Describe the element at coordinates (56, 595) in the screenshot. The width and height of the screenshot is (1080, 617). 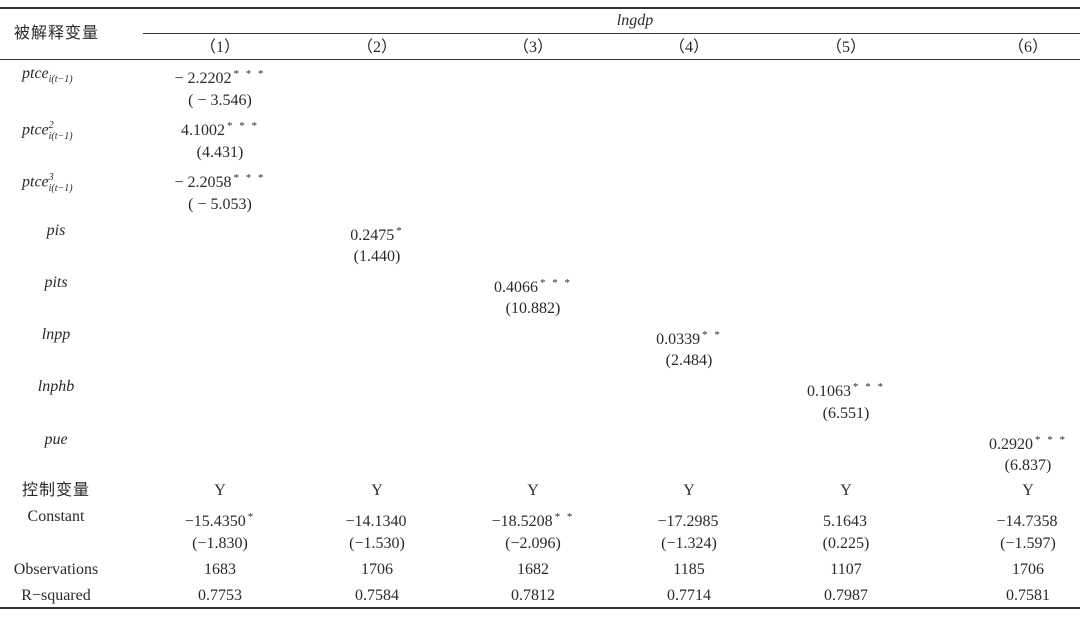
I see `row-label-r-squared: R−squared` at that location.